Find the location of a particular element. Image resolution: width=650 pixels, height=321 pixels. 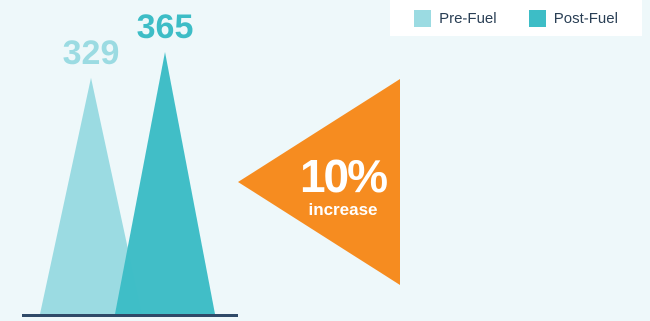

legend-item-post-fuel: Post-Fuel is located at coordinates (573, 18).